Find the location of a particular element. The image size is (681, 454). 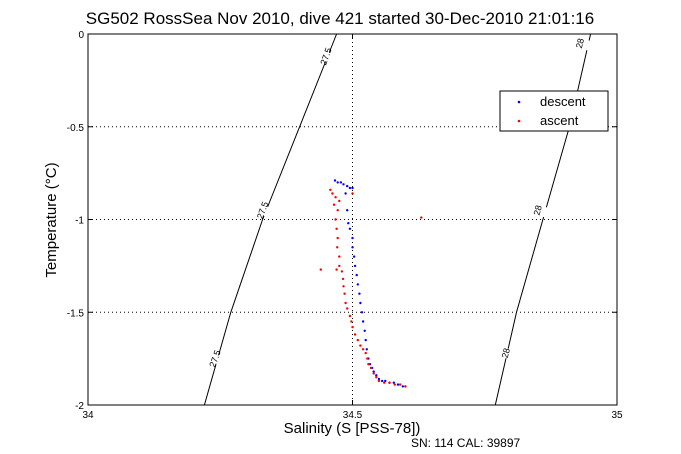

x-tick-label-1: 34.5 is located at coordinates (353, 415).